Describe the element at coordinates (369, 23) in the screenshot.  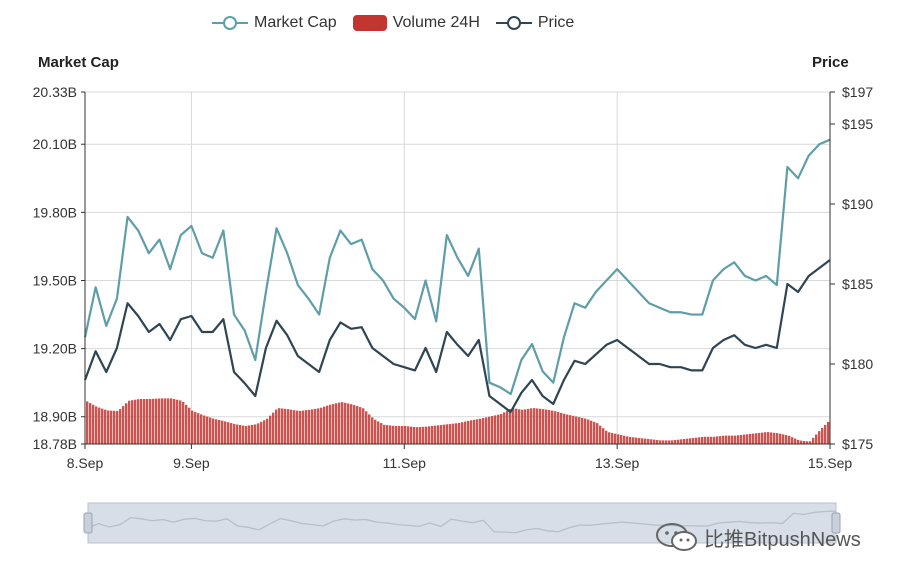
I see `volume-legend-icon` at that location.